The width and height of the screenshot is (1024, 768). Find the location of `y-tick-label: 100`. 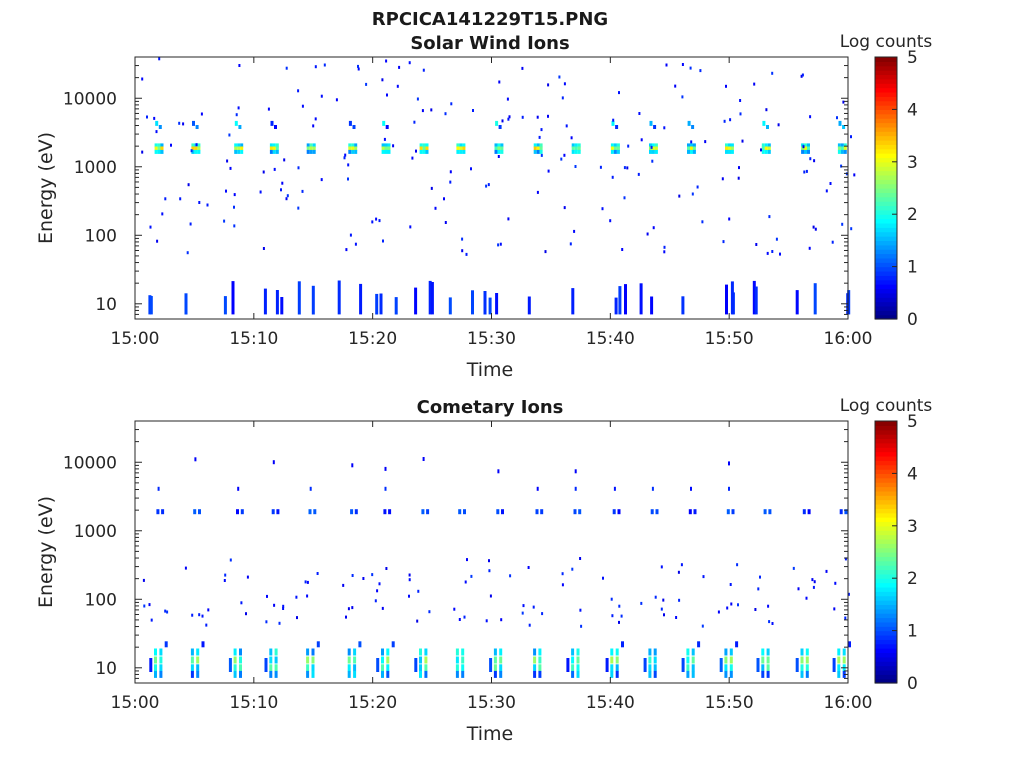

y-tick-label: 100 is located at coordinates (101, 600).